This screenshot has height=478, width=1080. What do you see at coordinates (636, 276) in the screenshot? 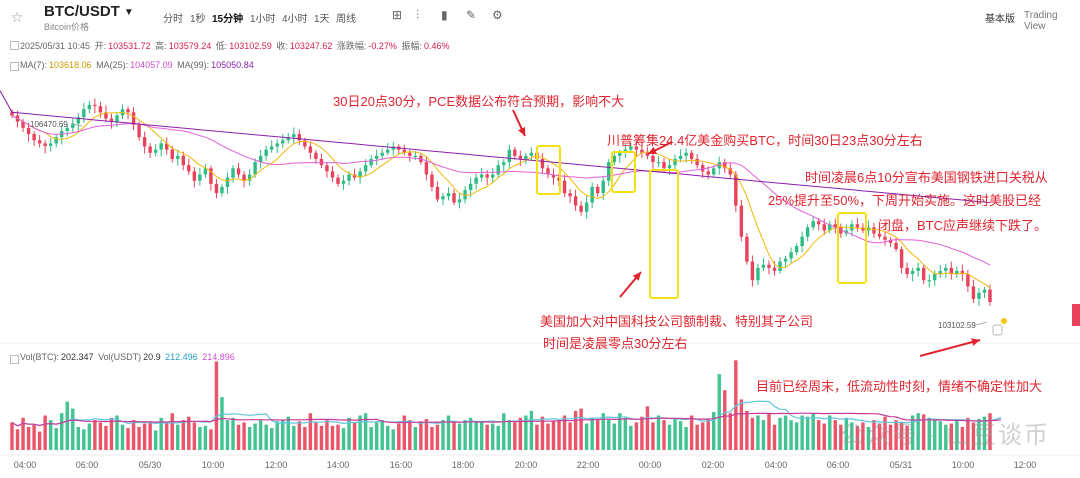
I see `arrow-head` at bounding box center [636, 276].